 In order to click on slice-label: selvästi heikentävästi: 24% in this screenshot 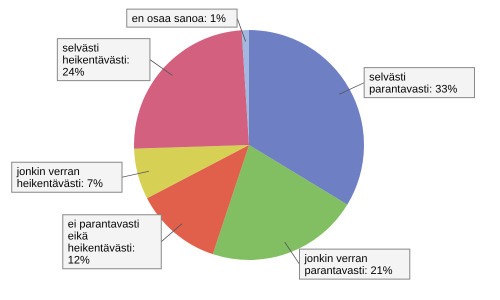, I will do `click(96, 60)`.